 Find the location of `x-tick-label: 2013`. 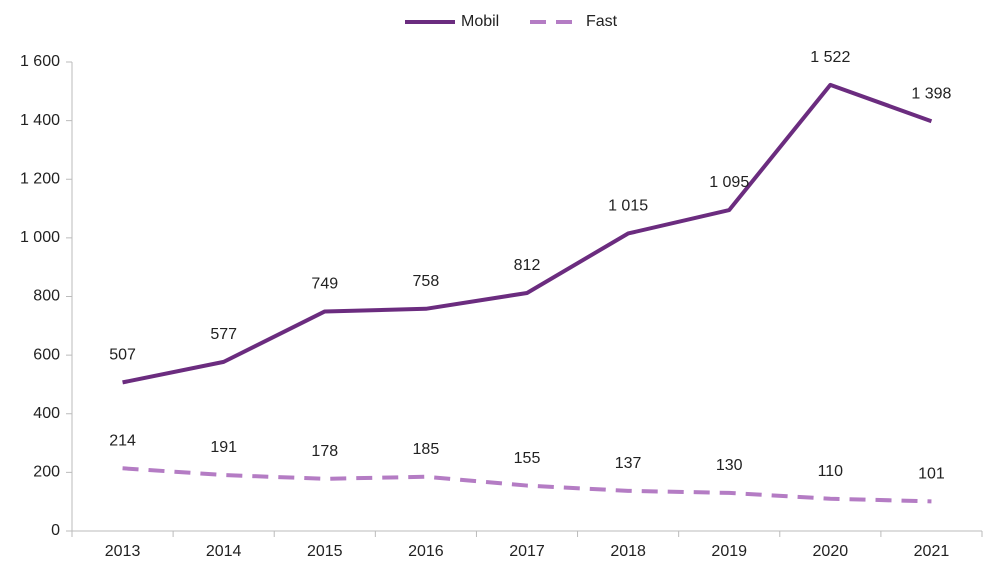

x-tick-label: 2013 is located at coordinates (123, 551).